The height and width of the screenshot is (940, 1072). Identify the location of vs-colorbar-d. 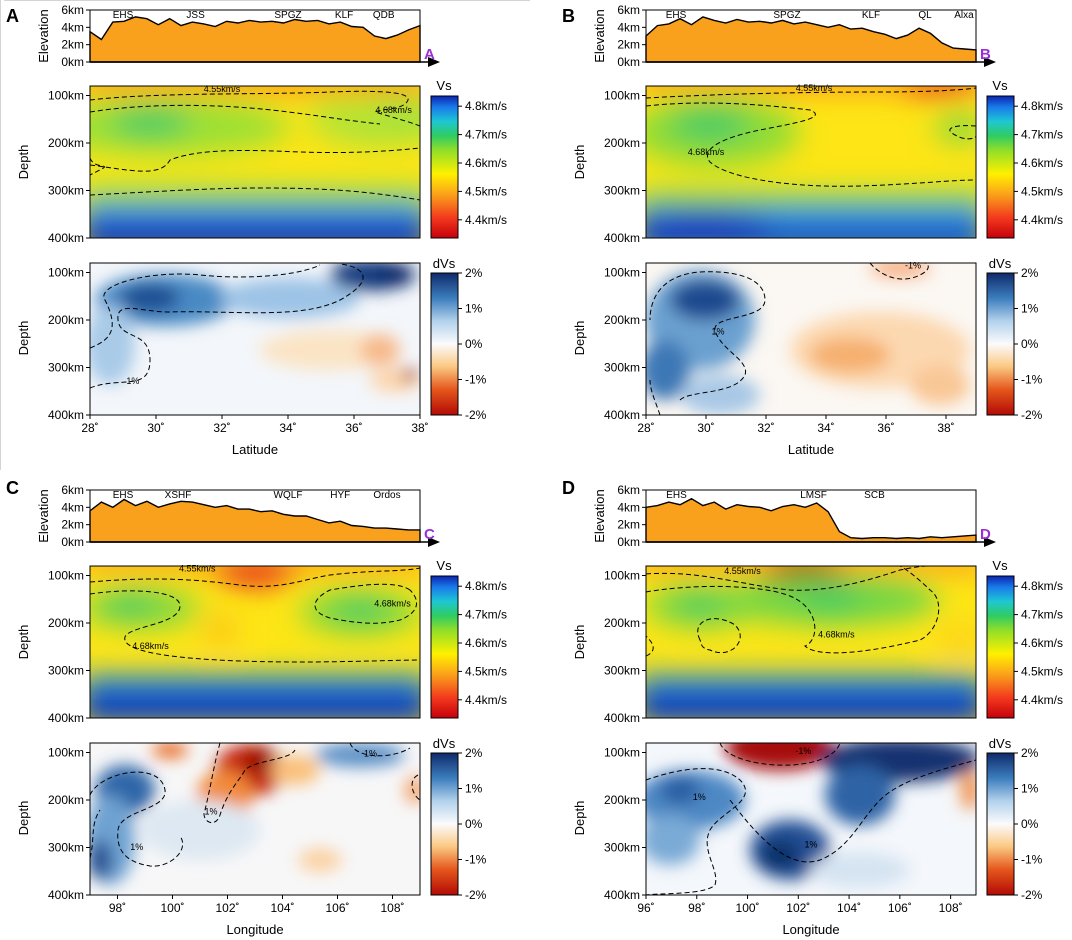
(1000, 647).